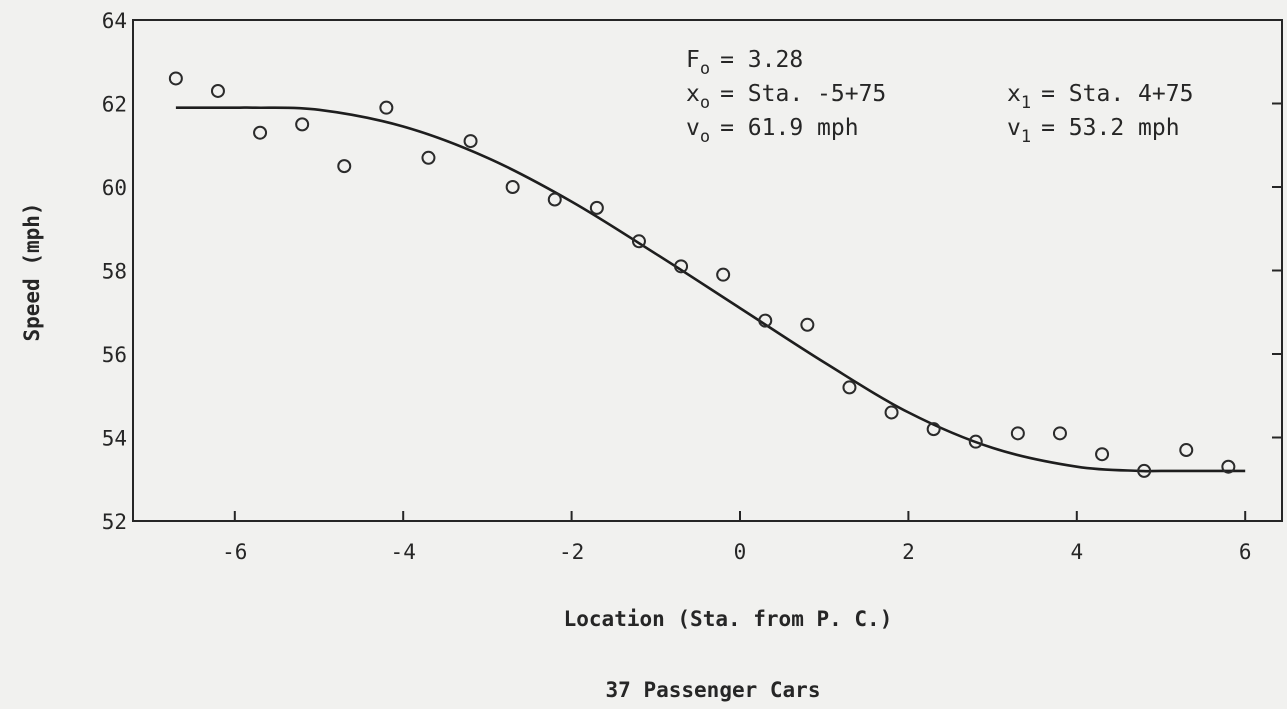 The image size is (1287, 709). What do you see at coordinates (908, 552) in the screenshot?
I see `x-tick-label: 2` at bounding box center [908, 552].